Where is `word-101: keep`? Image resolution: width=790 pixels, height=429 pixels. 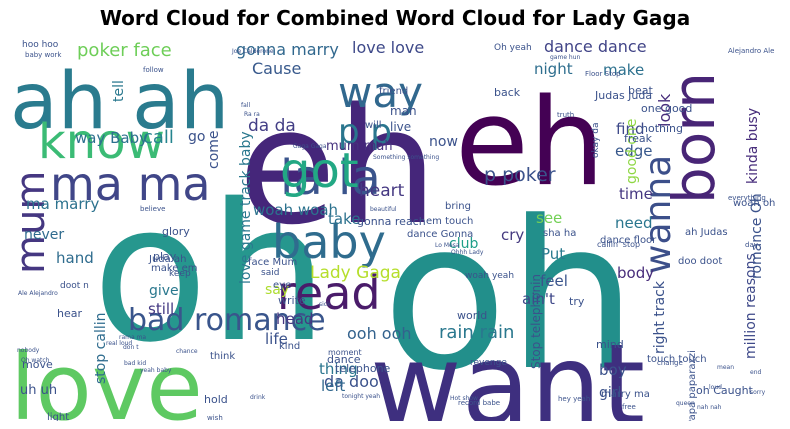
word-101: keep is located at coordinates (180, 274).